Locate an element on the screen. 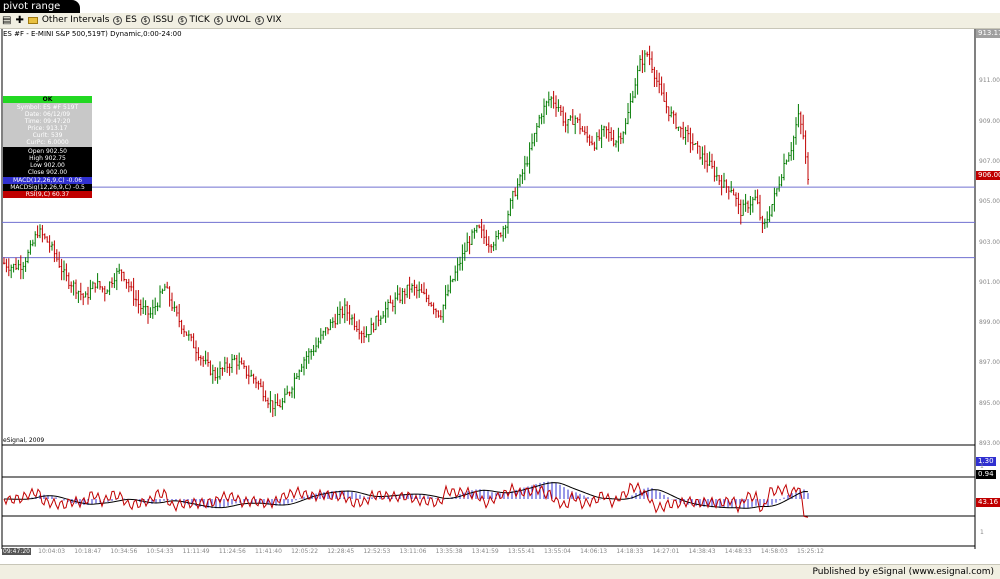  copyright-label: eSignal, 2009 is located at coordinates (24, 440).